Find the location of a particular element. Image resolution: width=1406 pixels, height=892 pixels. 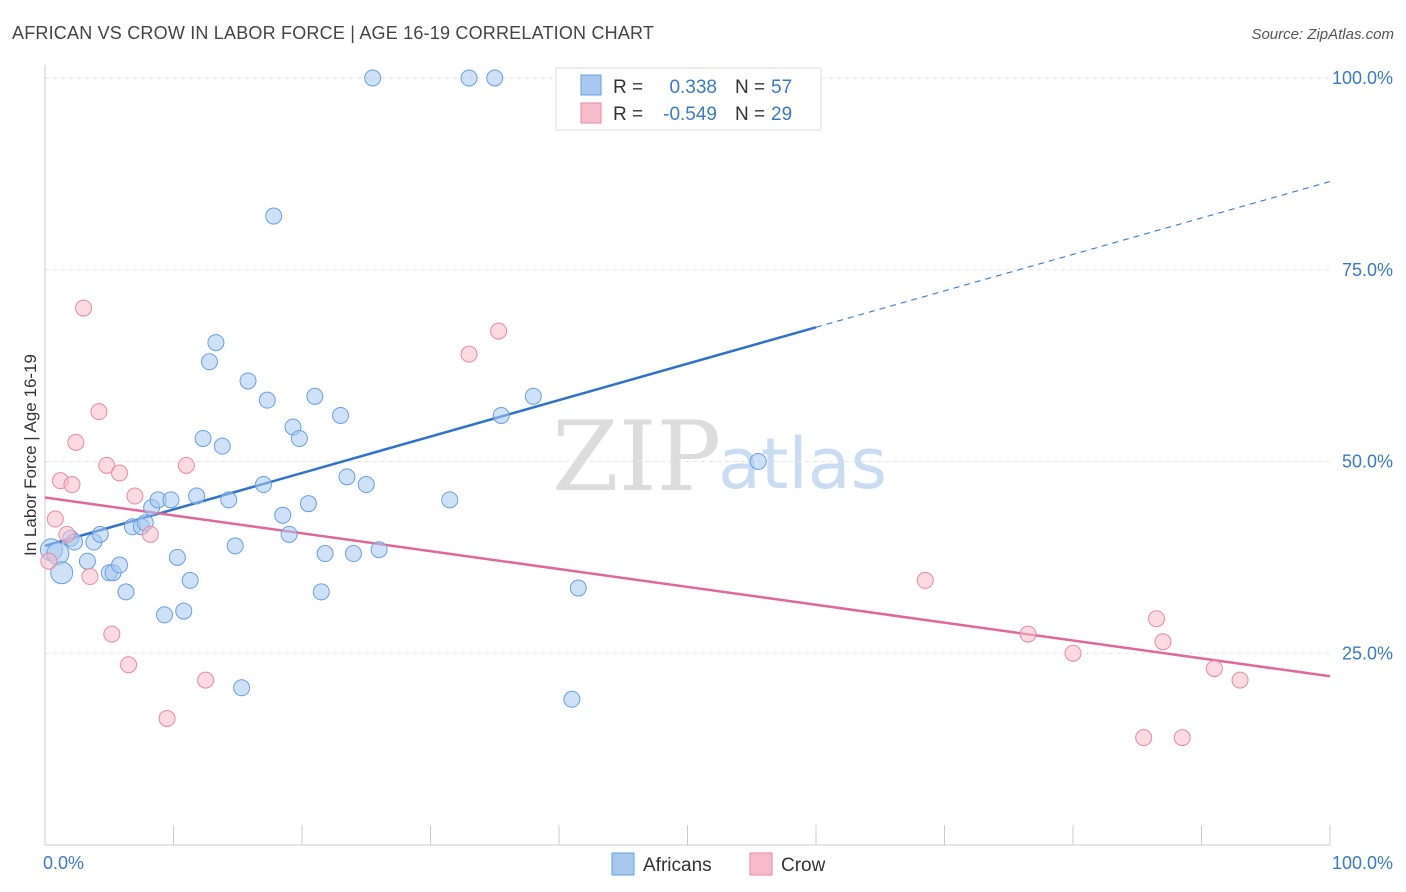

series-legend-label-crow: Crow is located at coordinates (803, 865).